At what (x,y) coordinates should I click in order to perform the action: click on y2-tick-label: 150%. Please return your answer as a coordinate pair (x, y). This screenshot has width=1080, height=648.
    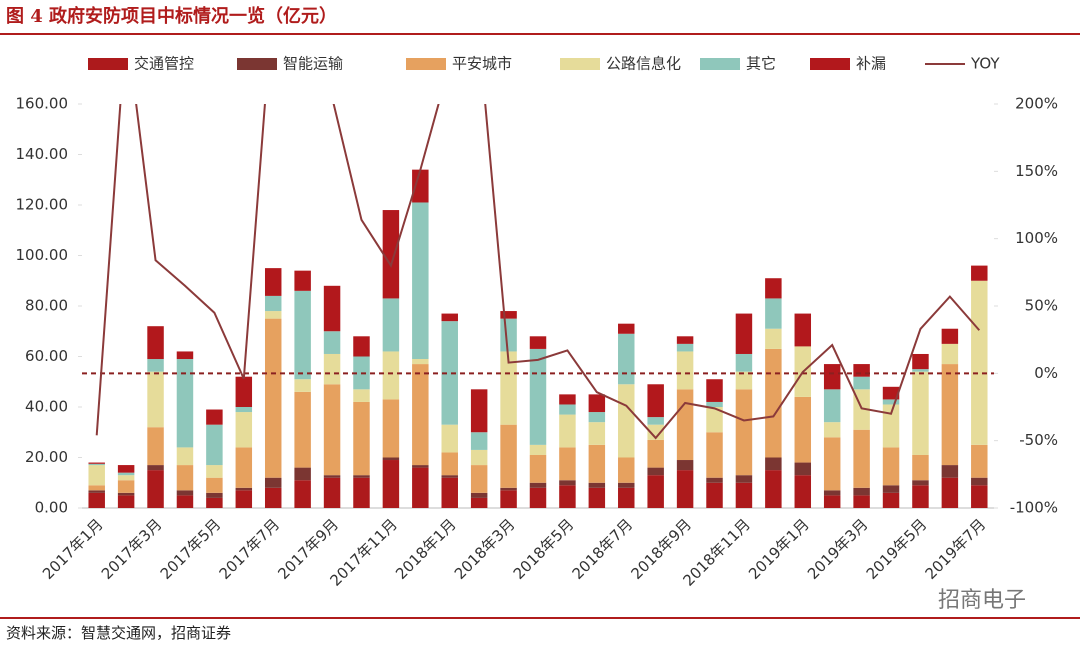
    Looking at the image, I should click on (1036, 171).